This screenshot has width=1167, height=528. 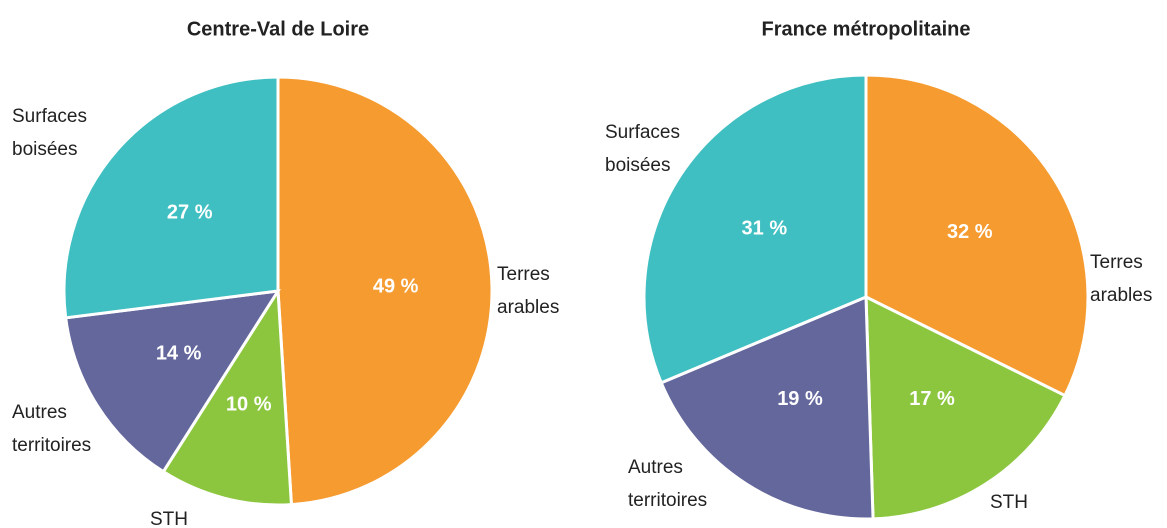 What do you see at coordinates (190, 212) in the screenshot?
I see `value-label: 27 %` at bounding box center [190, 212].